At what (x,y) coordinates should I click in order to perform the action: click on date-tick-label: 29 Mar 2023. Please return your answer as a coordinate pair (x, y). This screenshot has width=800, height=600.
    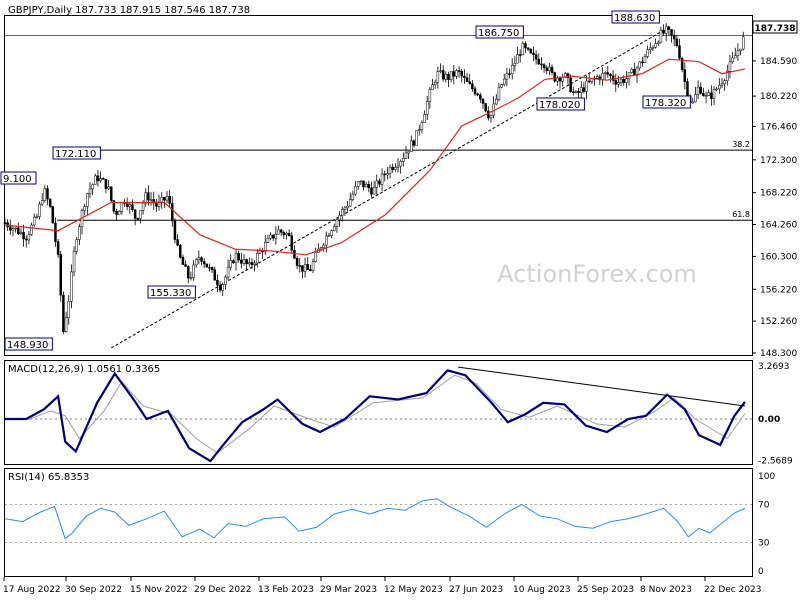
    Looking at the image, I should click on (348, 590).